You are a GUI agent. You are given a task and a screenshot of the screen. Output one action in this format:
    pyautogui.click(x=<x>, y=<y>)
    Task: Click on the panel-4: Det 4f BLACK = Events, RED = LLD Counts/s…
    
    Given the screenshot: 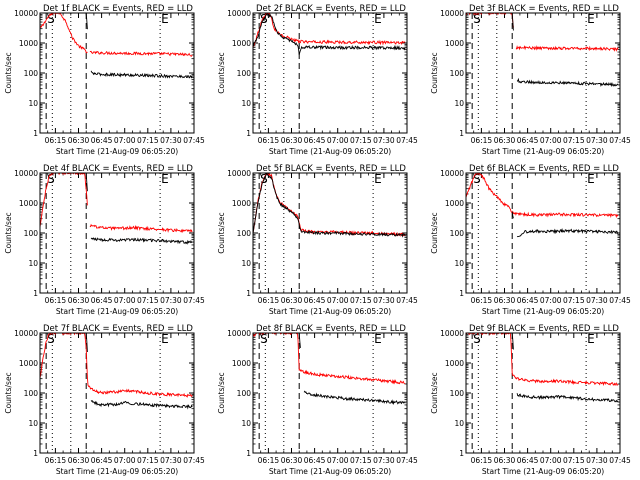 What is the action you would take?
    pyautogui.click(x=104, y=240)
    